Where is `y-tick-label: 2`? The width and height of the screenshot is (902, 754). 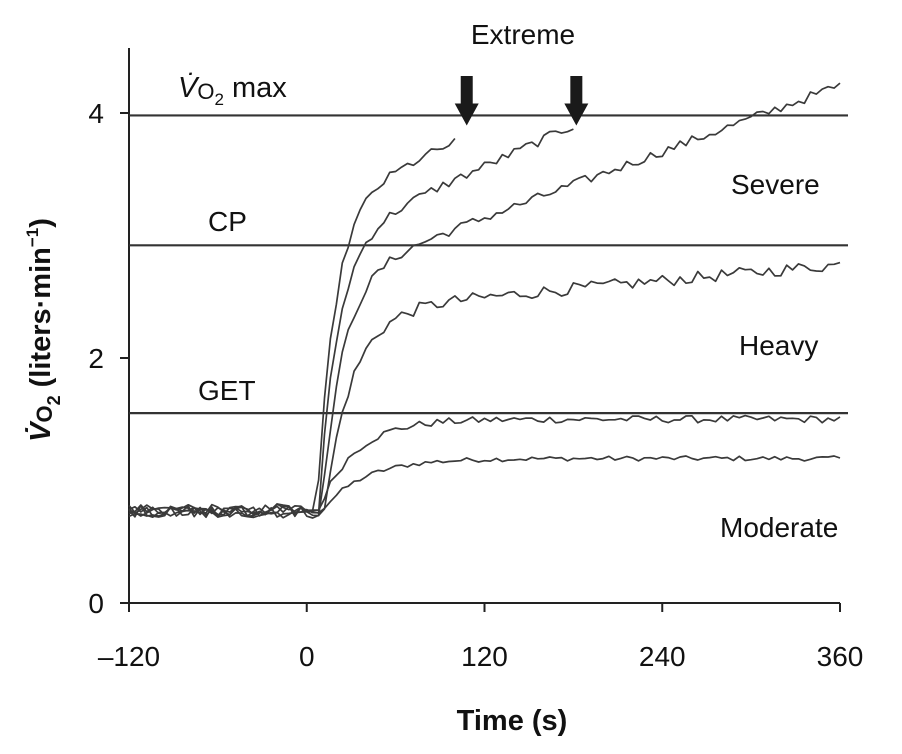
y-tick-label: 2 is located at coordinates (96, 358).